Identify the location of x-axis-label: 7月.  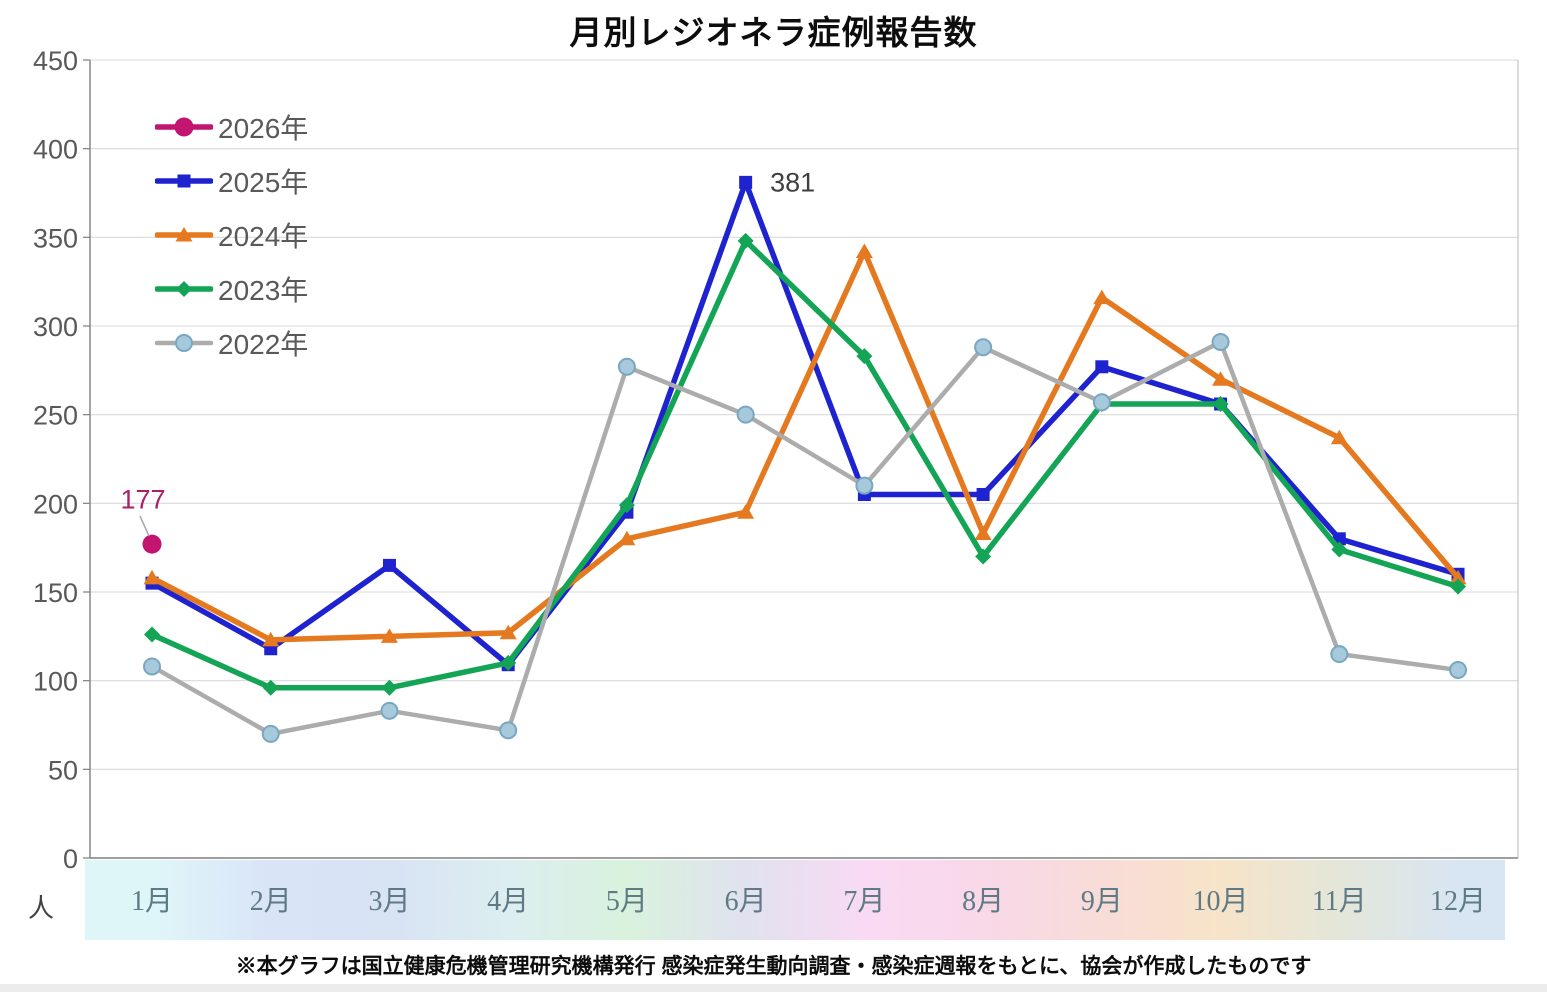
(864, 901).